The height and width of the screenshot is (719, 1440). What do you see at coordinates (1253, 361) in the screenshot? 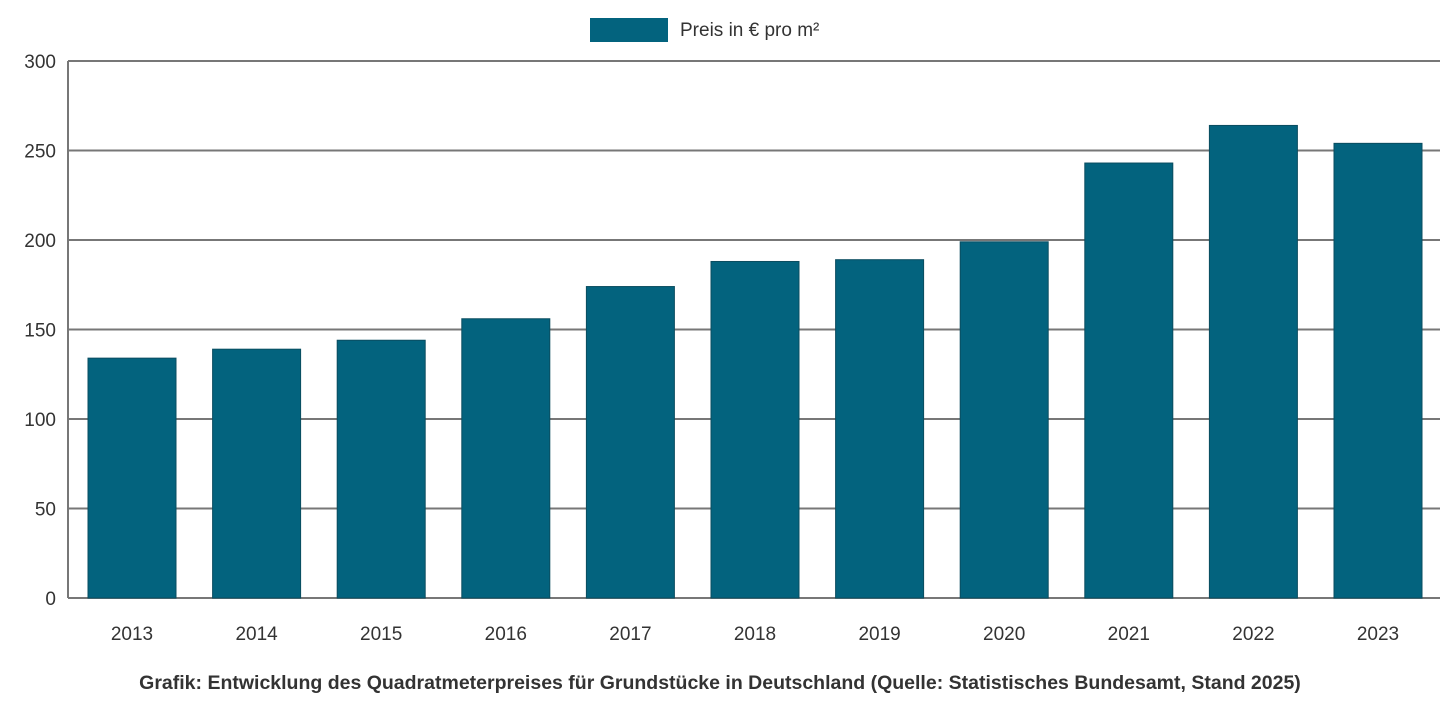
I see `bar-2022` at bounding box center [1253, 361].